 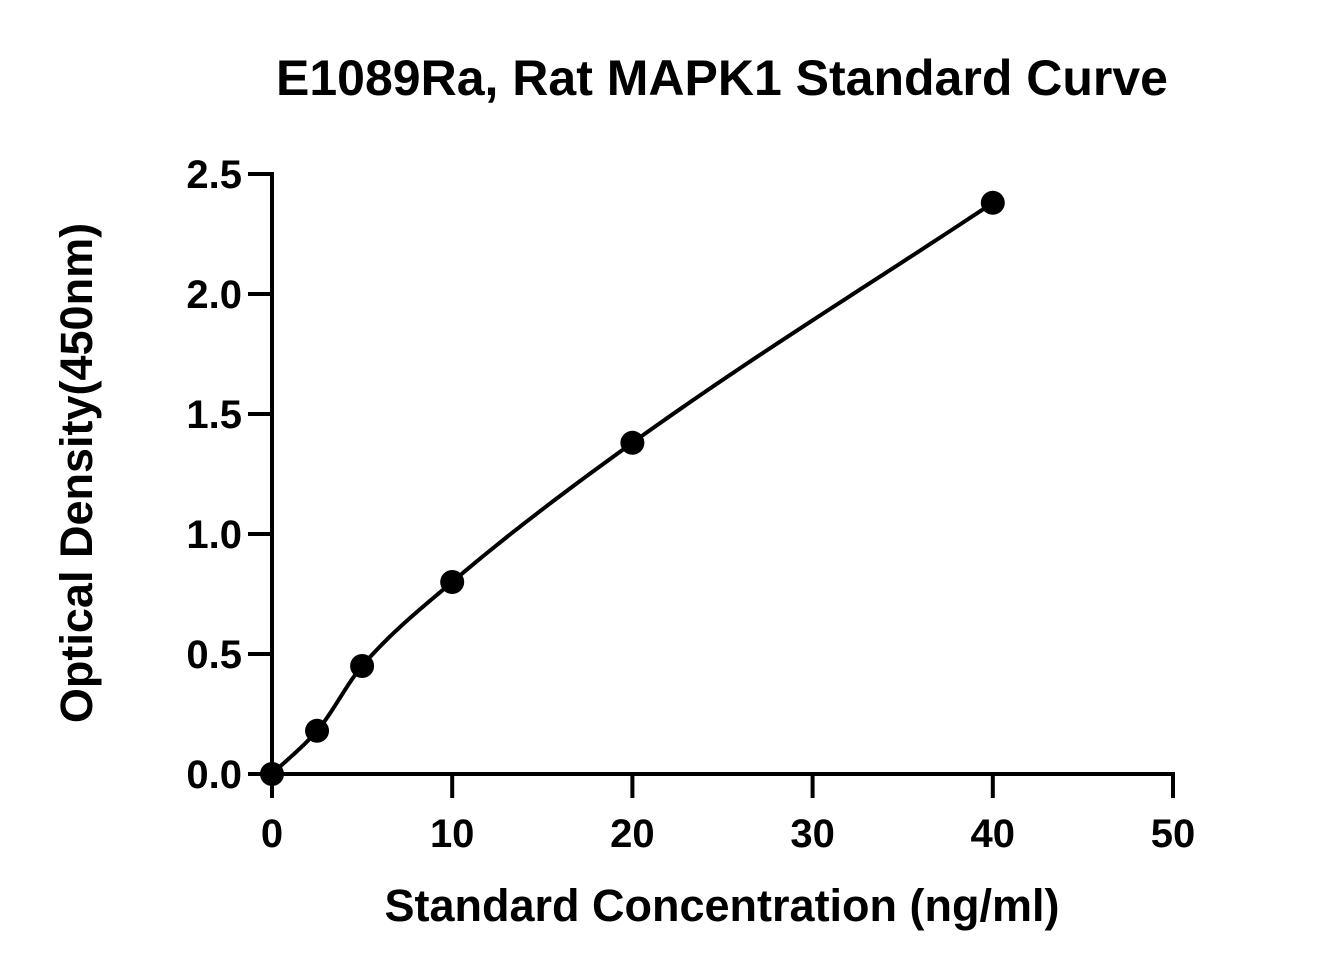 What do you see at coordinates (214, 655) in the screenshot?
I see `y-tick-label: 0.5` at bounding box center [214, 655].